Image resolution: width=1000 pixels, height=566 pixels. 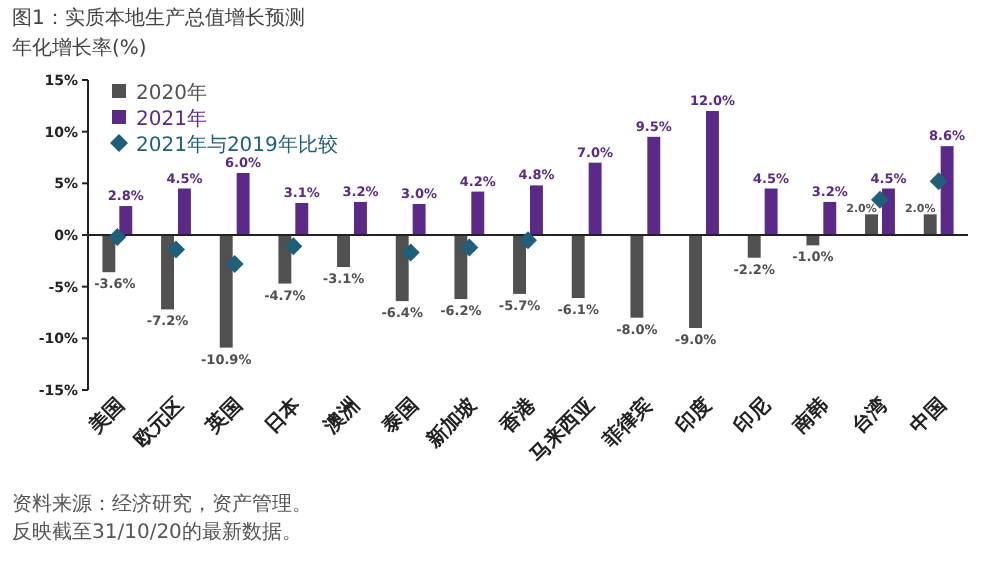 What do you see at coordinates (106, 416) in the screenshot?
I see `x-tick-label: 美国` at bounding box center [106, 416].